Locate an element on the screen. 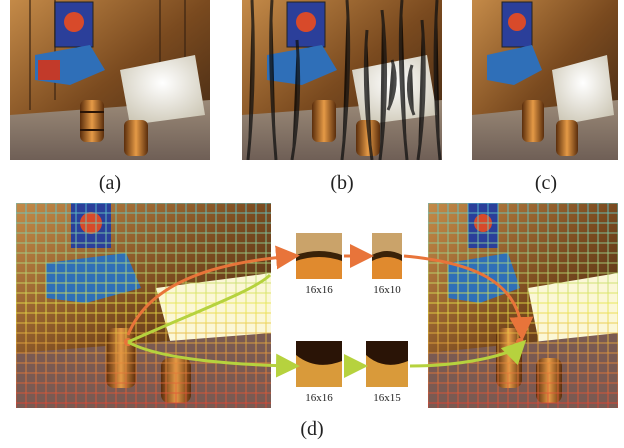 Image resolution: width=624 pixels, height=448 pixels. panel-c-result-image is located at coordinates (545, 80).